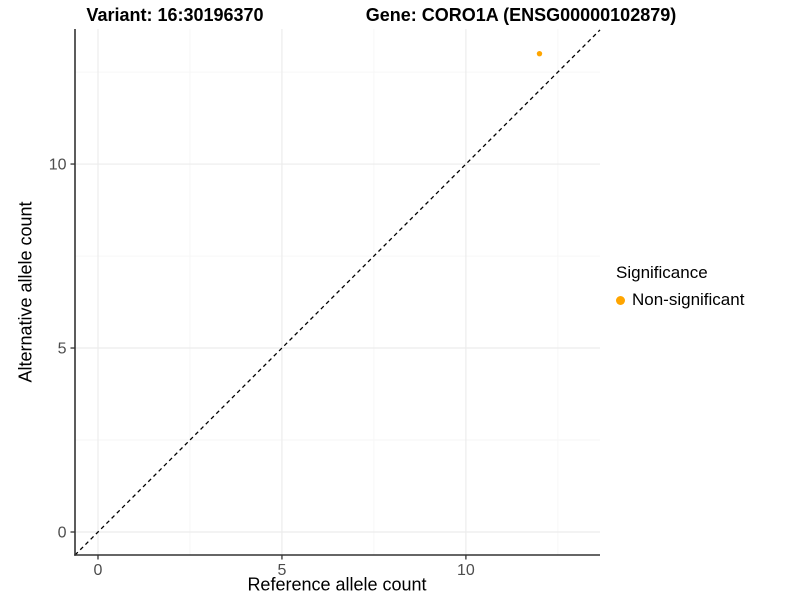  What do you see at coordinates (25, 292) in the screenshot?
I see `y-axis-title: Alternative allele count` at bounding box center [25, 292].